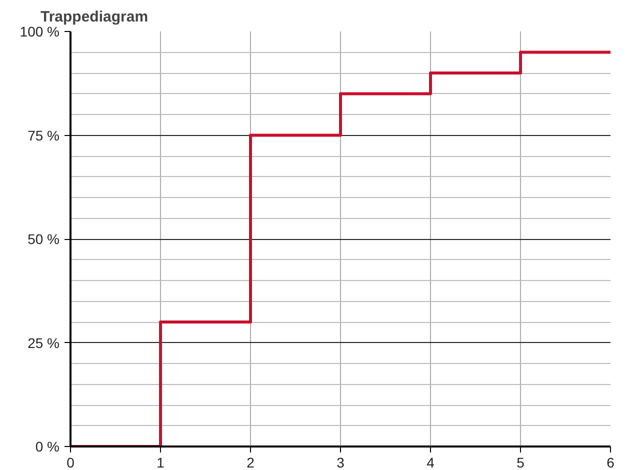 The height and width of the screenshot is (470, 640). Describe the element at coordinates (44, 135) in the screenshot. I see `y-tick-label: 75 %` at that location.